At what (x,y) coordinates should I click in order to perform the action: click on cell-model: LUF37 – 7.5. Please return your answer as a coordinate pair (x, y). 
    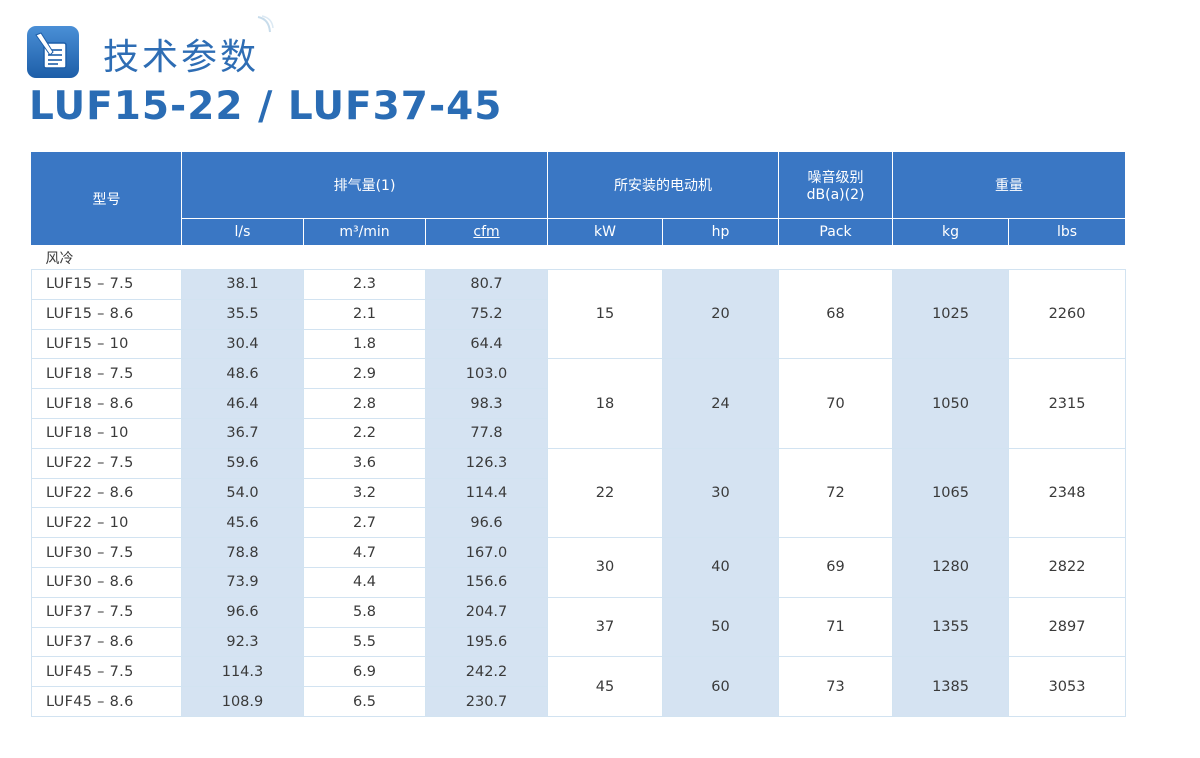
    Looking at the image, I should click on (106, 612).